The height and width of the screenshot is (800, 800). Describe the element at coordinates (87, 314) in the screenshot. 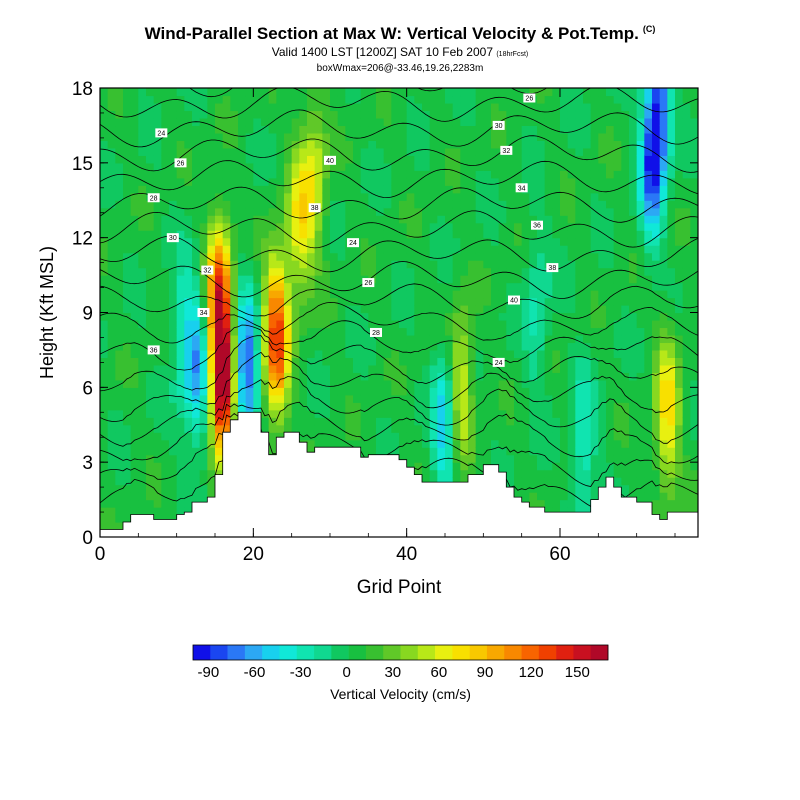

I see `y-tick-label: 9` at that location.